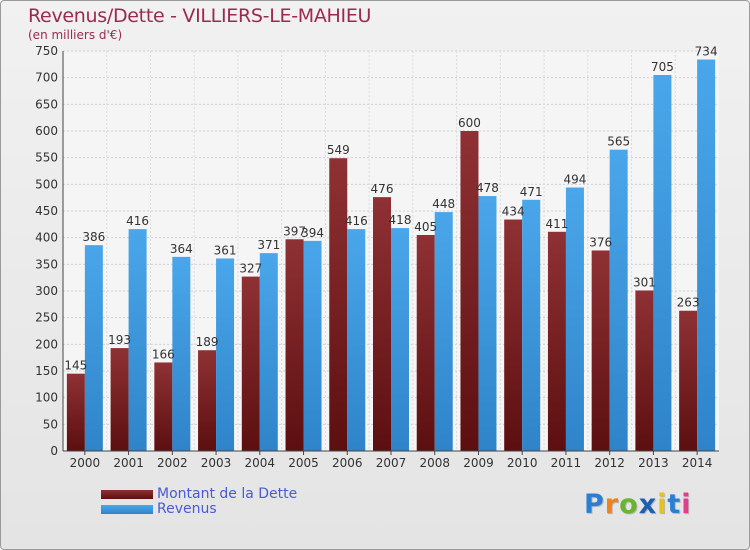  I want to click on data-label-revenus: 361, so click(225, 250).